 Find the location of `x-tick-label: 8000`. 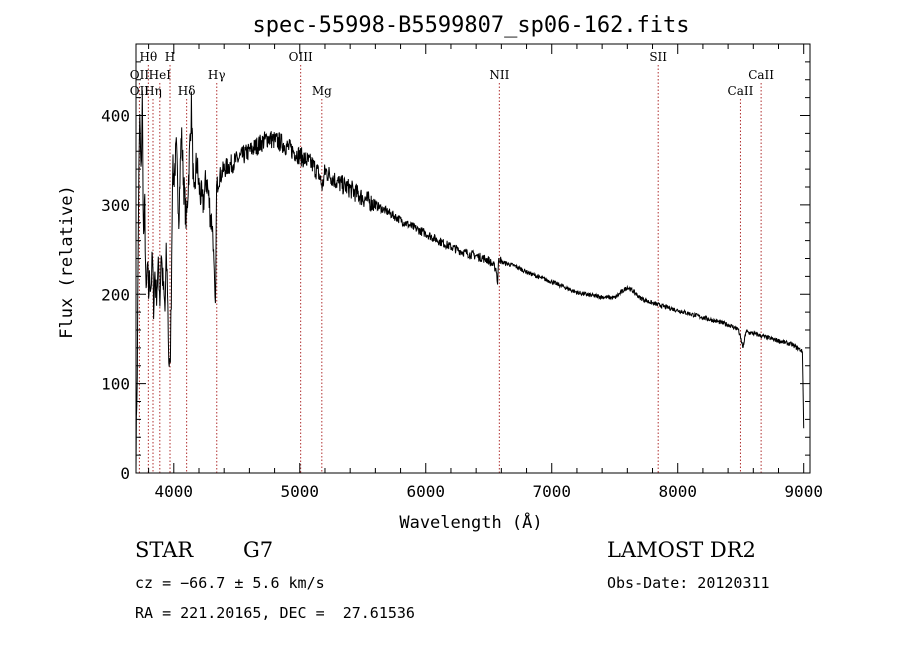

x-tick-label: 8000 is located at coordinates (677, 491).